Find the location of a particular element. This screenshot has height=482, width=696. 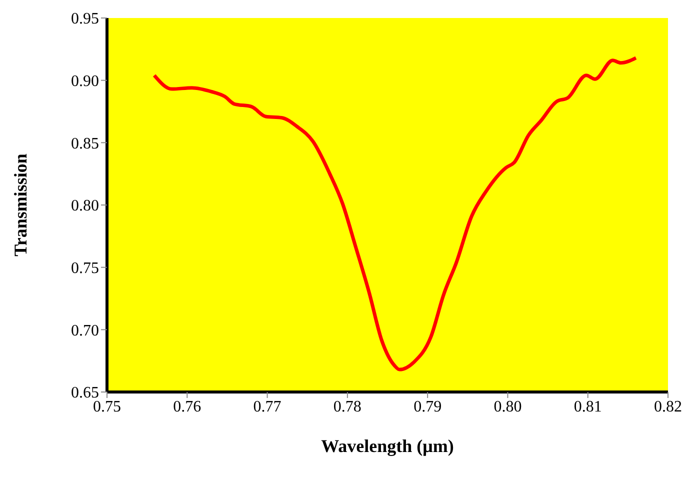

y-axis-title: Transmission is located at coordinates (20, 205).